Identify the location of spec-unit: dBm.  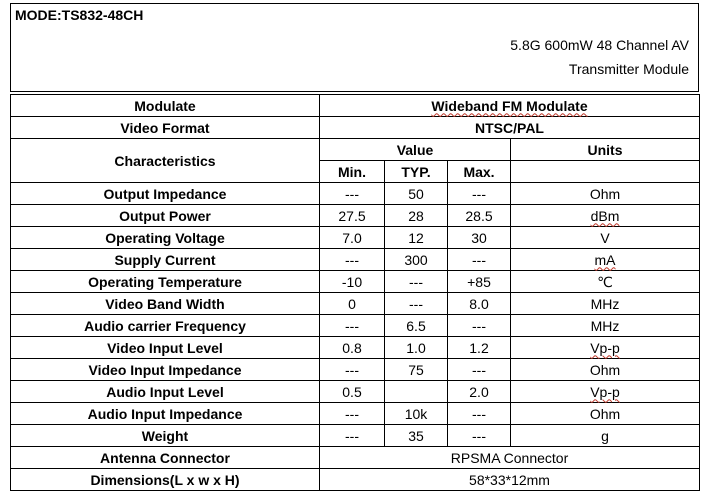
(605, 215).